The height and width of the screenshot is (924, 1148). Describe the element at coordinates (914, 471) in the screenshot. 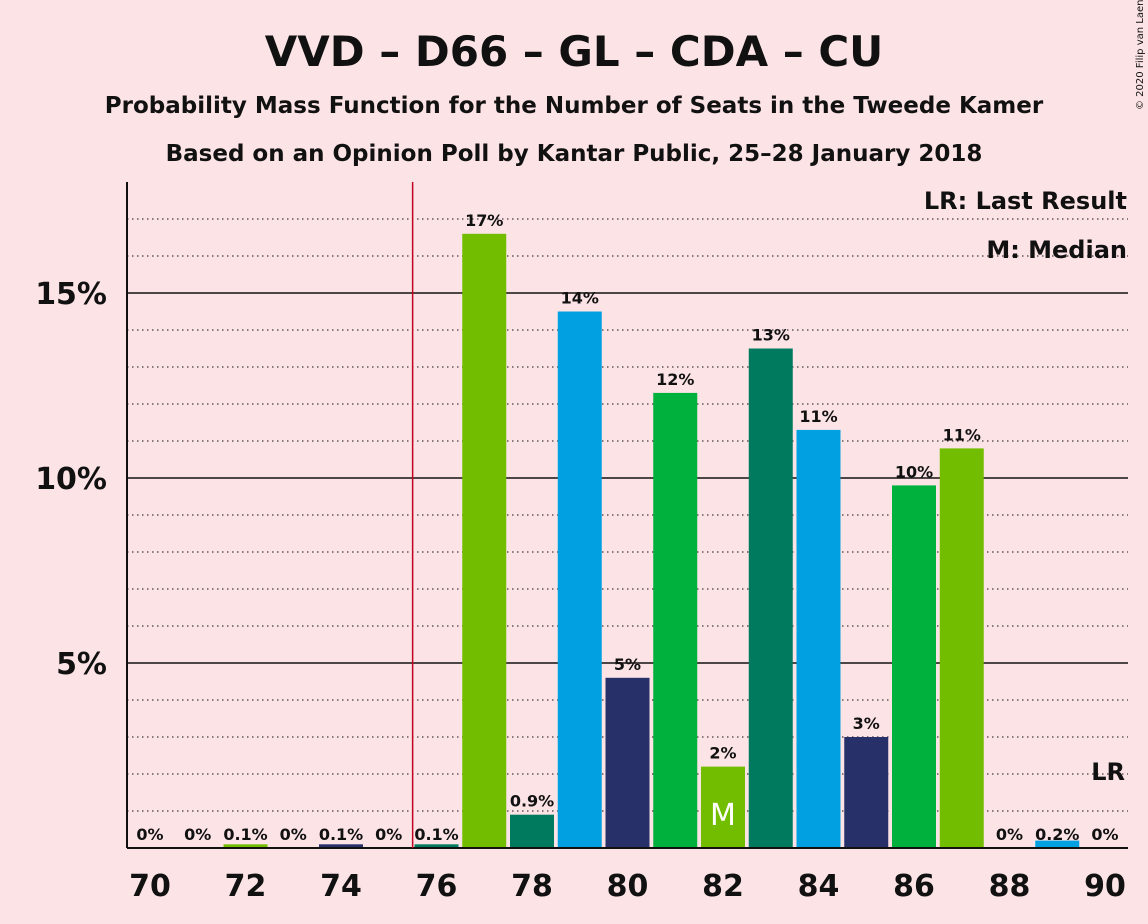

I see `bar-value-label-86: 10%` at that location.